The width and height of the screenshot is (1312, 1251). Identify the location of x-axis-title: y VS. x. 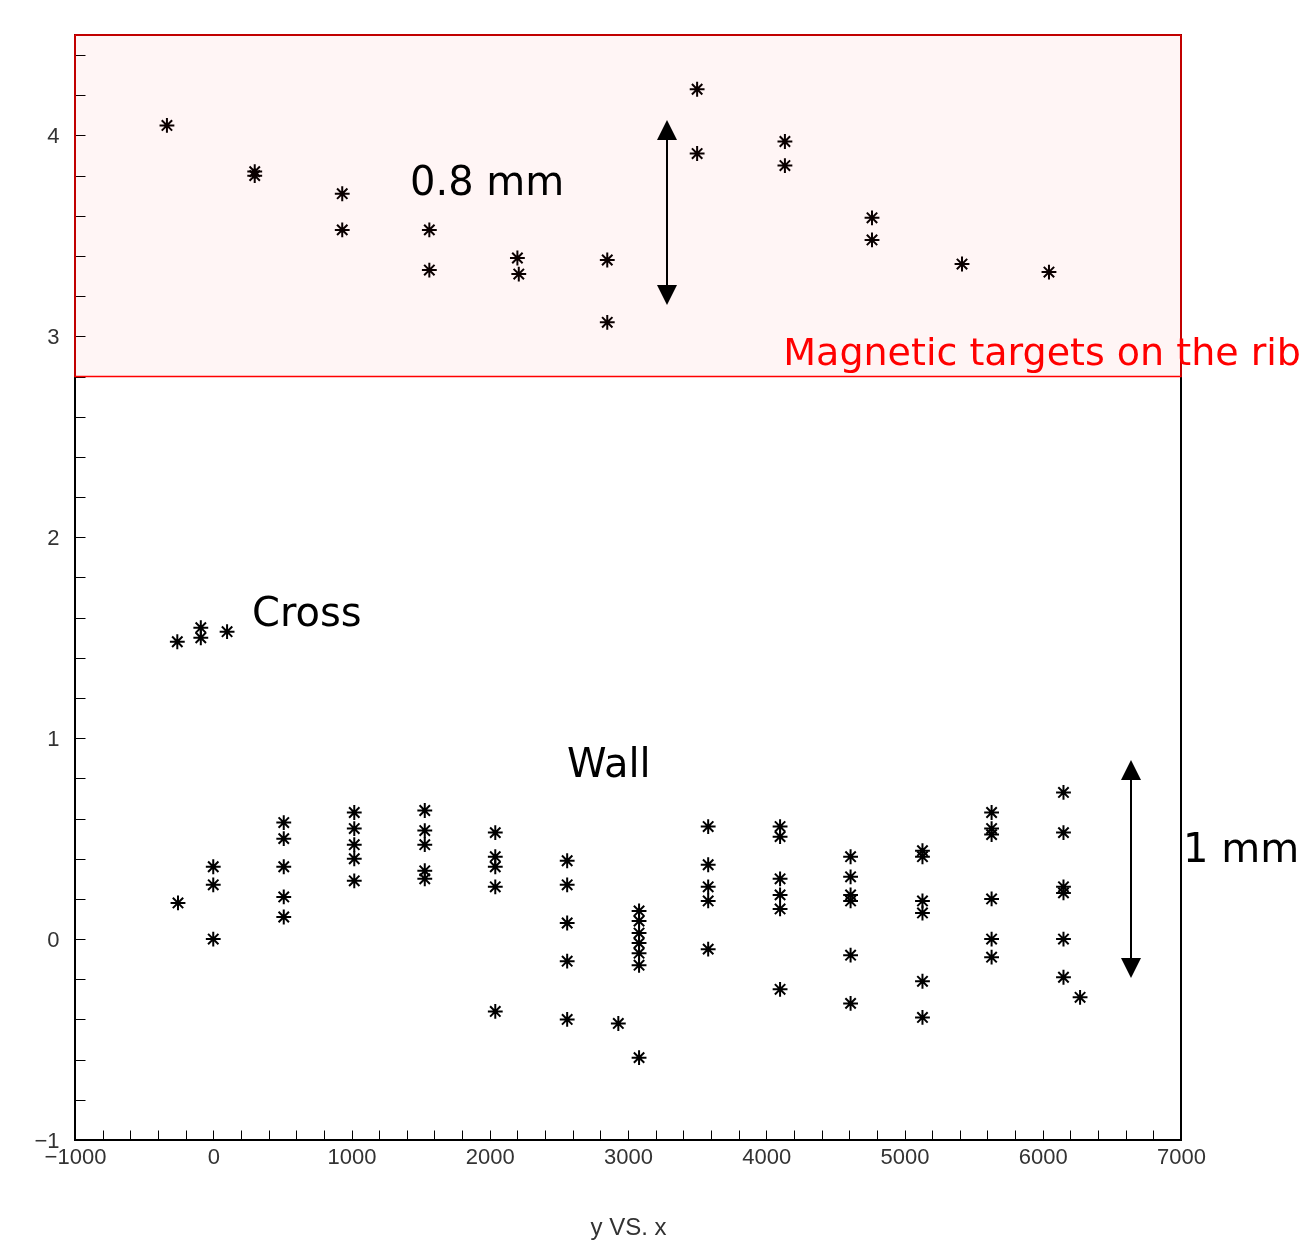
(628, 1226).